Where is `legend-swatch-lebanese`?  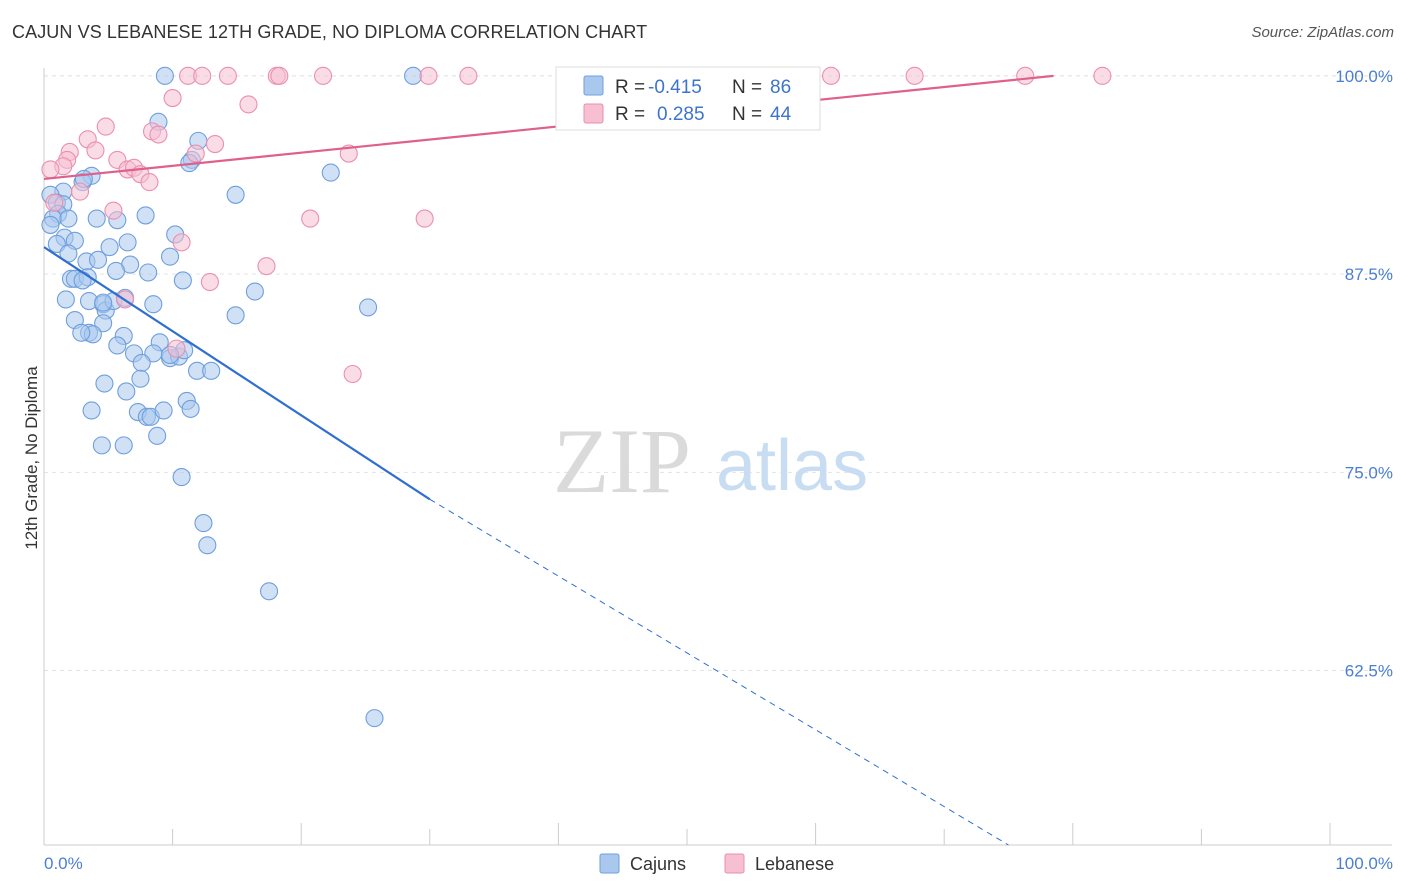 legend-swatch-lebanese is located at coordinates (593, 113).